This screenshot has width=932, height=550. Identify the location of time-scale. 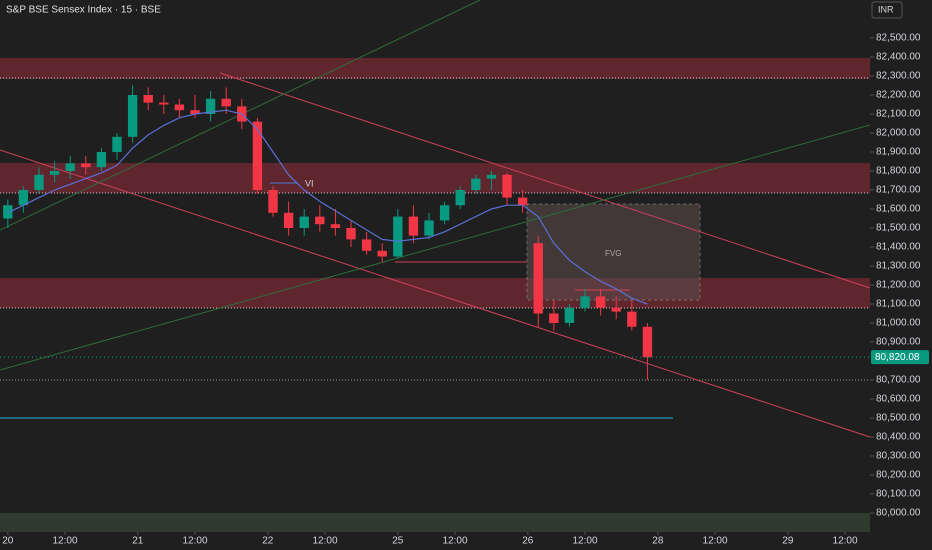
(435, 541).